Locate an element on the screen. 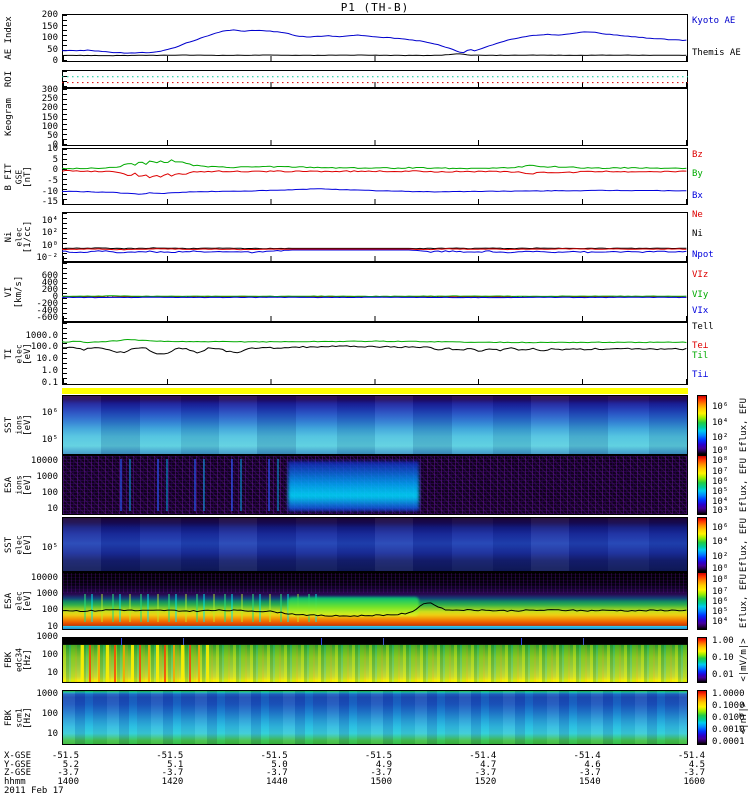  trace-label-ne: Ne is located at coordinates (697, 215).